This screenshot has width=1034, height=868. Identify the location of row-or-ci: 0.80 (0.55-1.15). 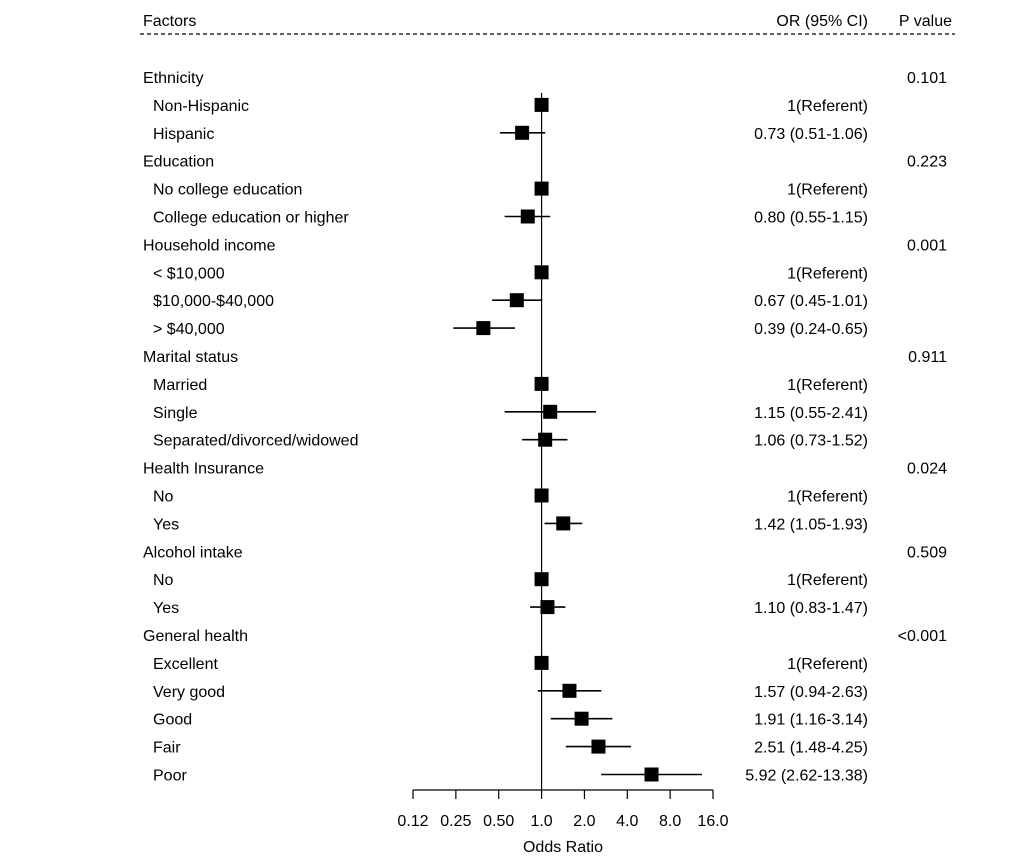
(811, 218).